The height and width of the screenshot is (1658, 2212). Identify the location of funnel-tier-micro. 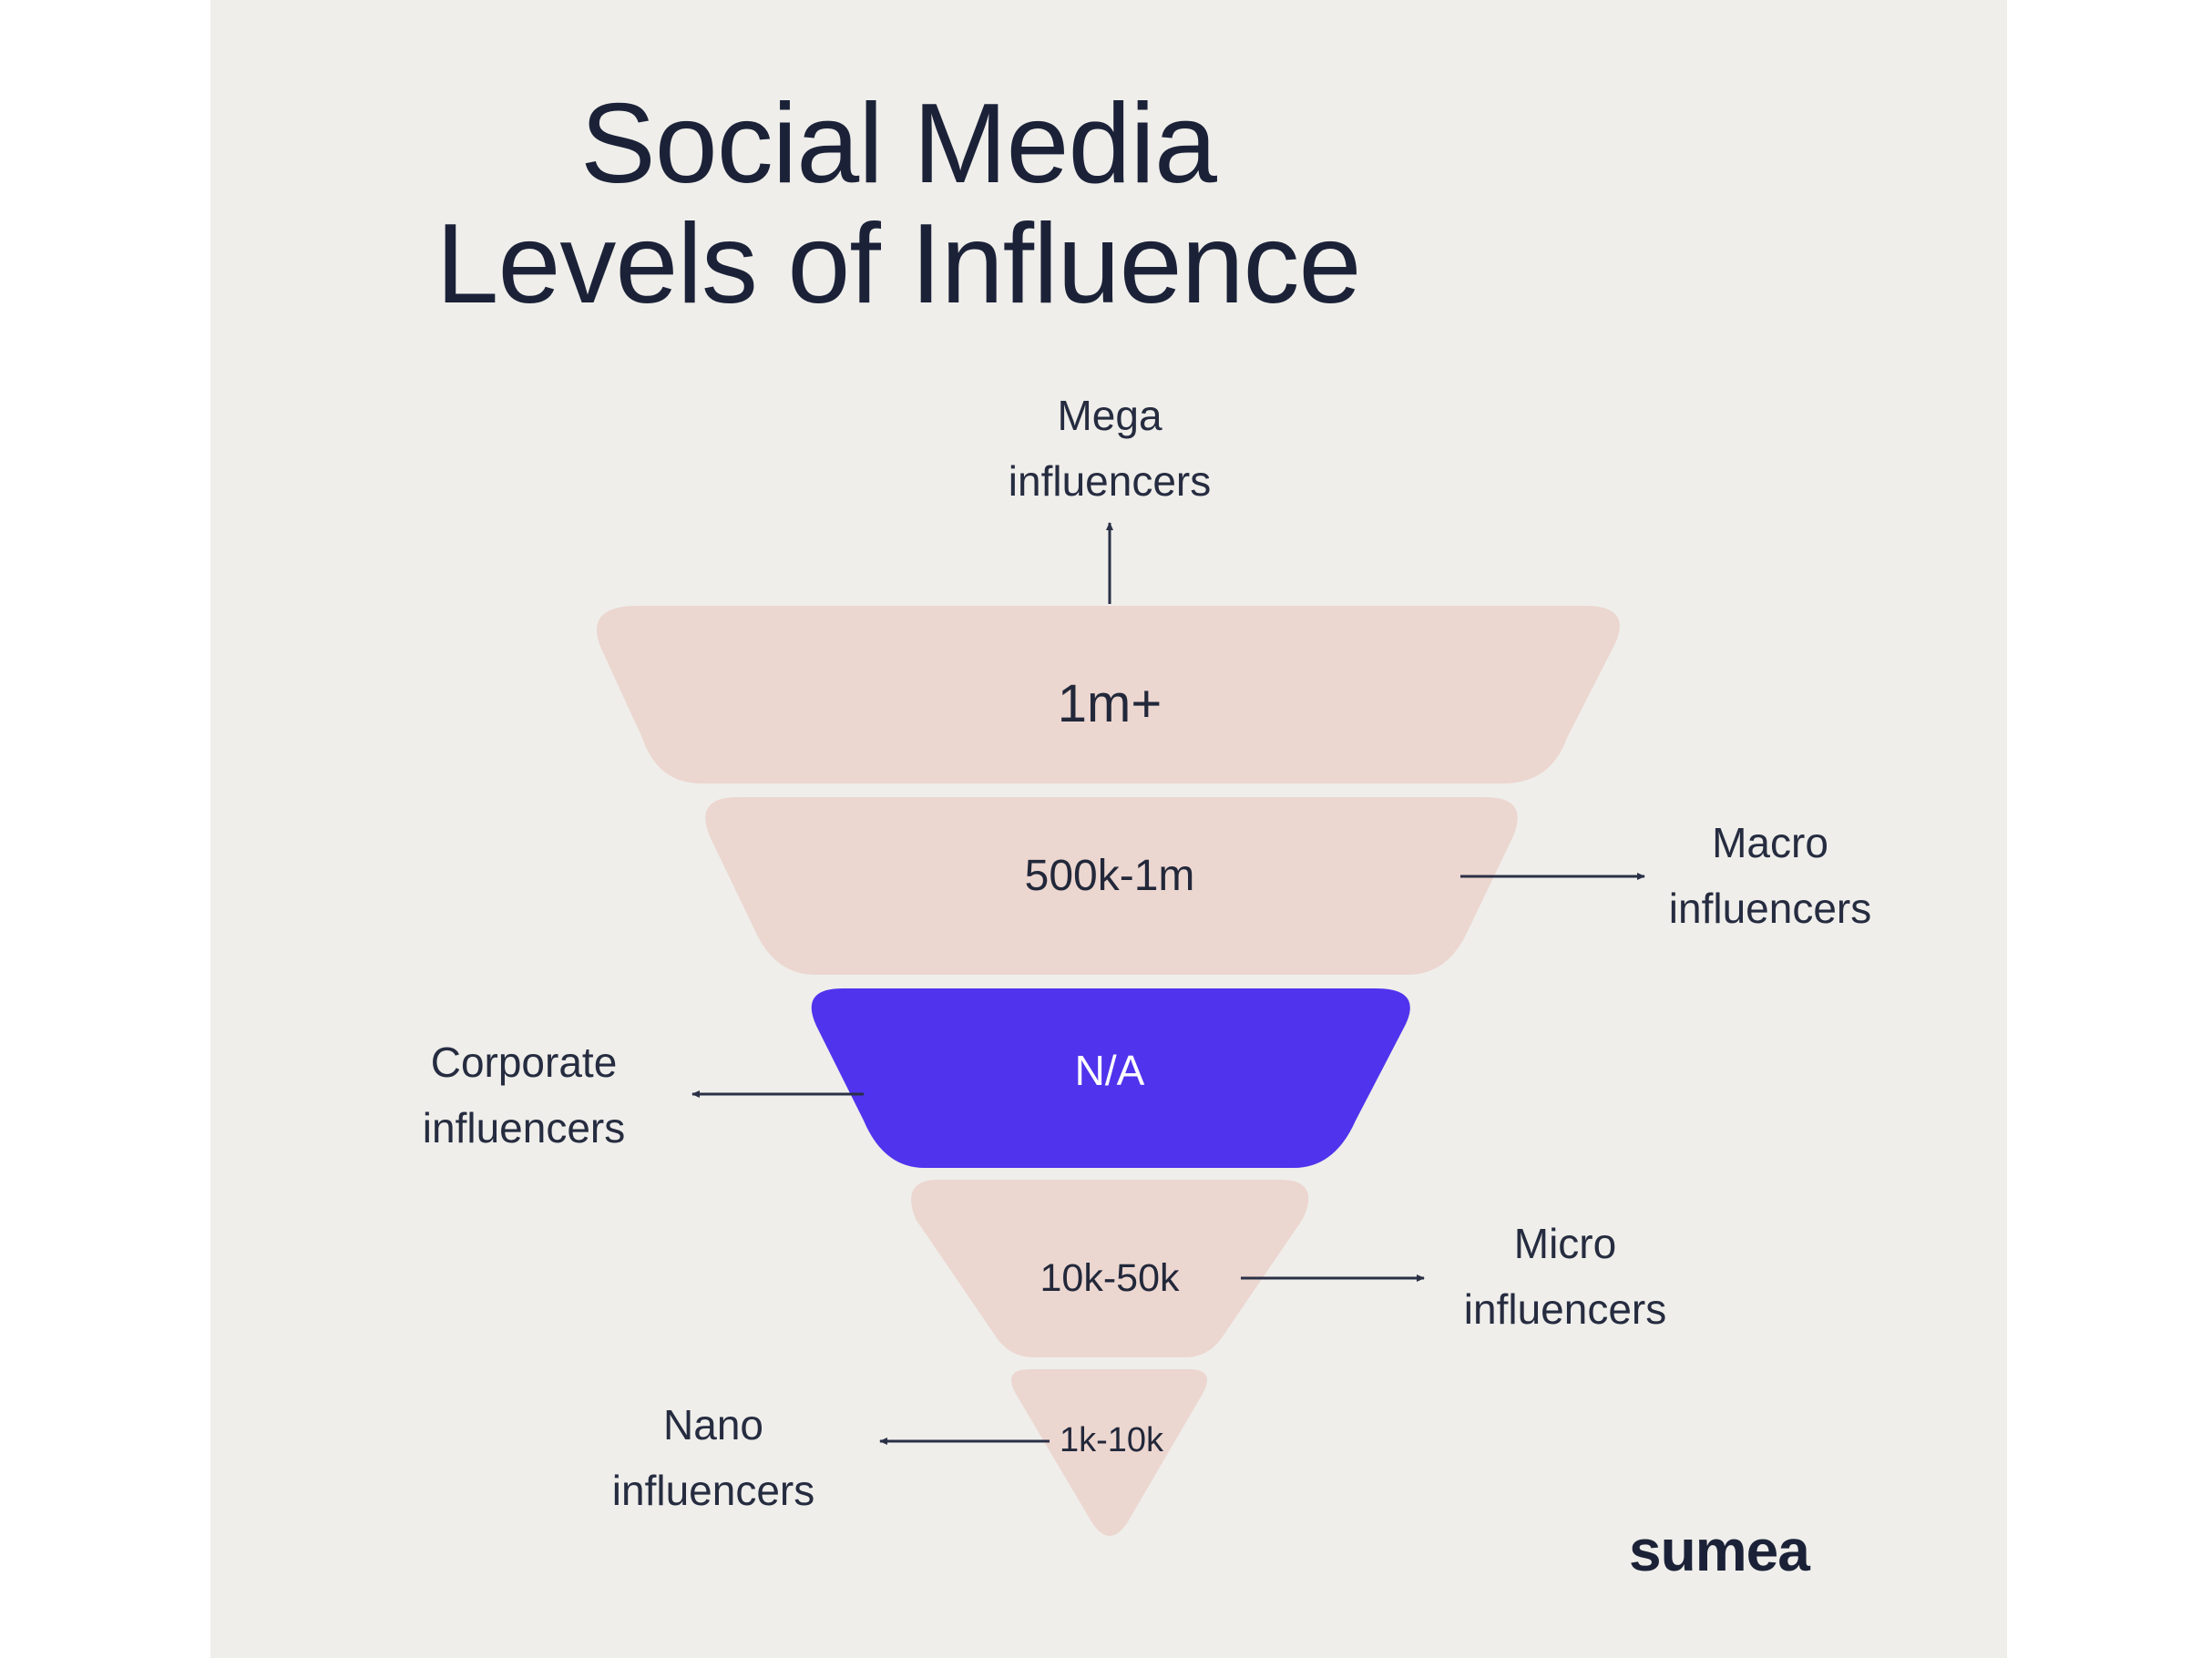
(1110, 1268).